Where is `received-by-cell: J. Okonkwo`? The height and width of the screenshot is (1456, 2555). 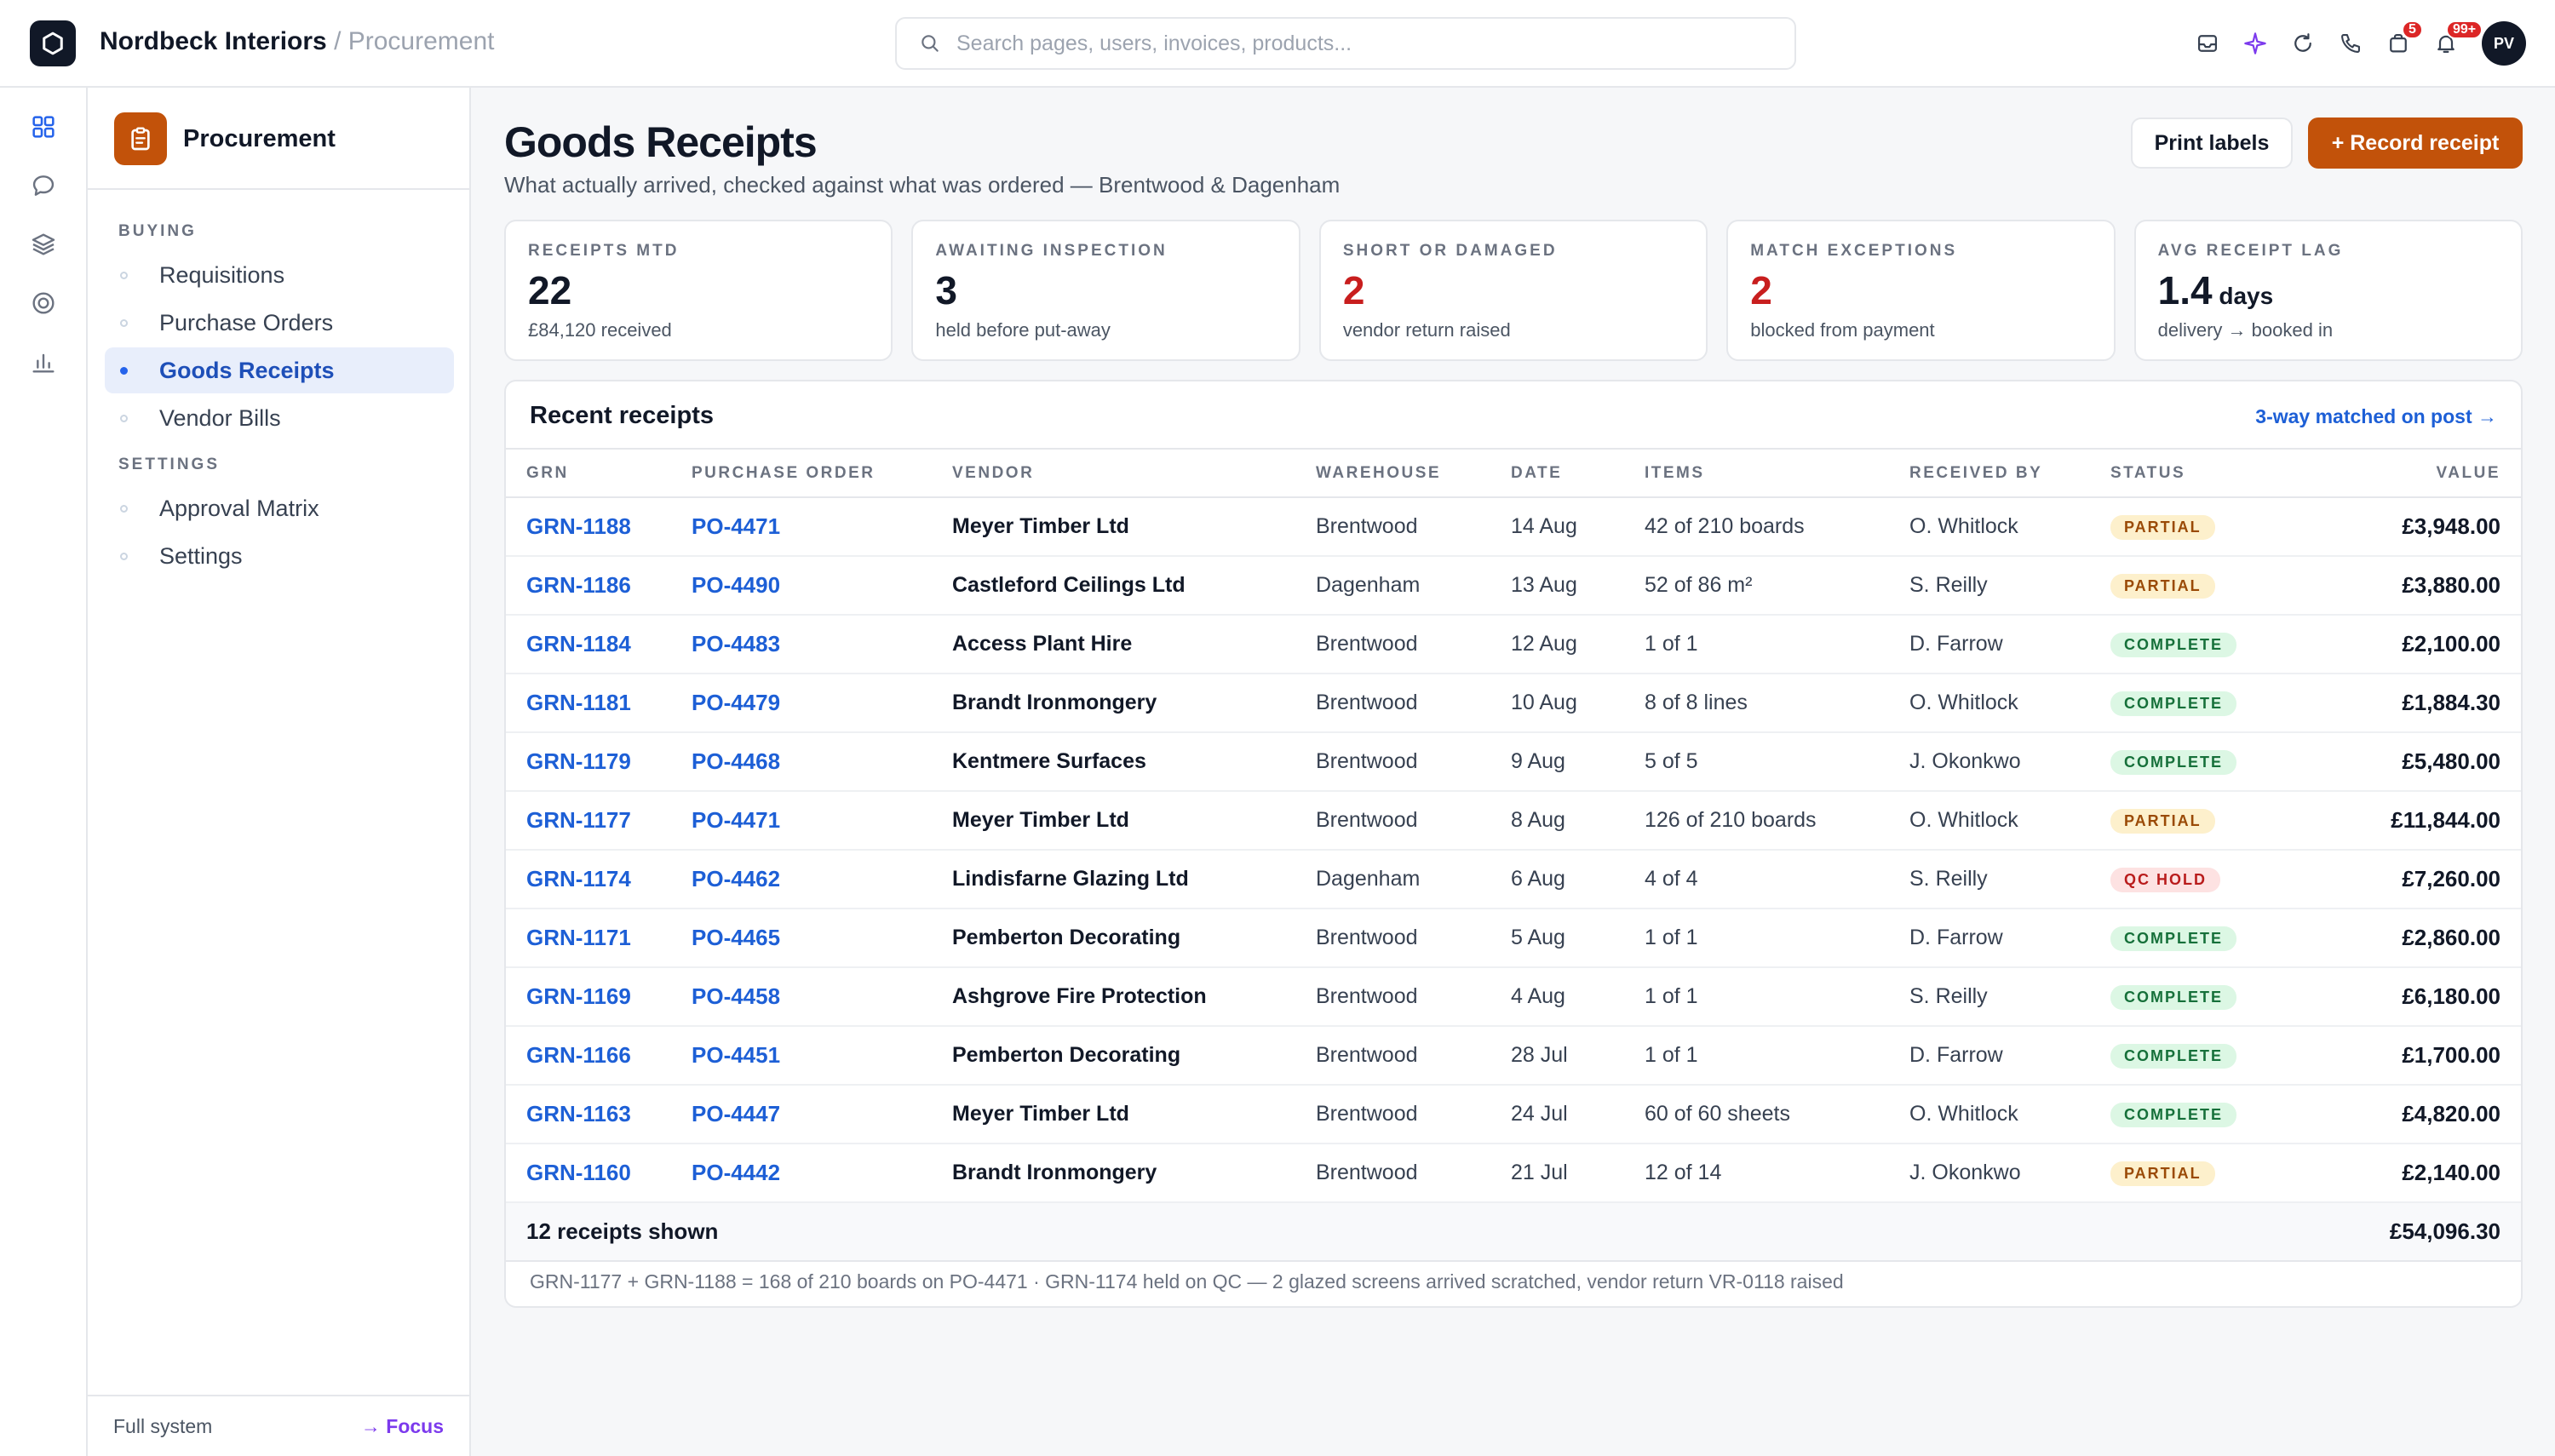 received-by-cell: J. Okonkwo is located at coordinates (2009, 762).